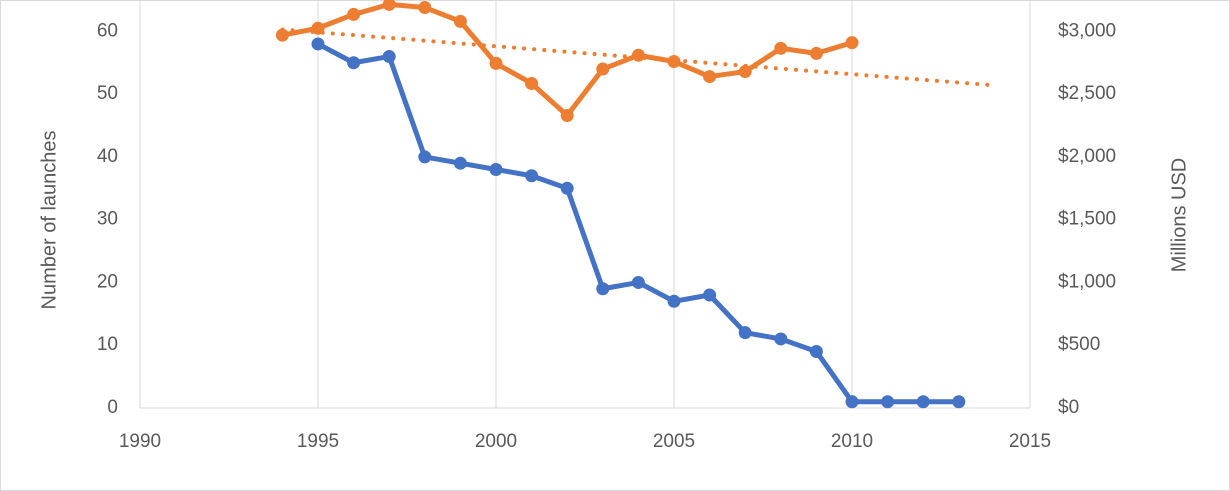 The image size is (1230, 491). I want to click on y-tick-label: 10, so click(107, 344).